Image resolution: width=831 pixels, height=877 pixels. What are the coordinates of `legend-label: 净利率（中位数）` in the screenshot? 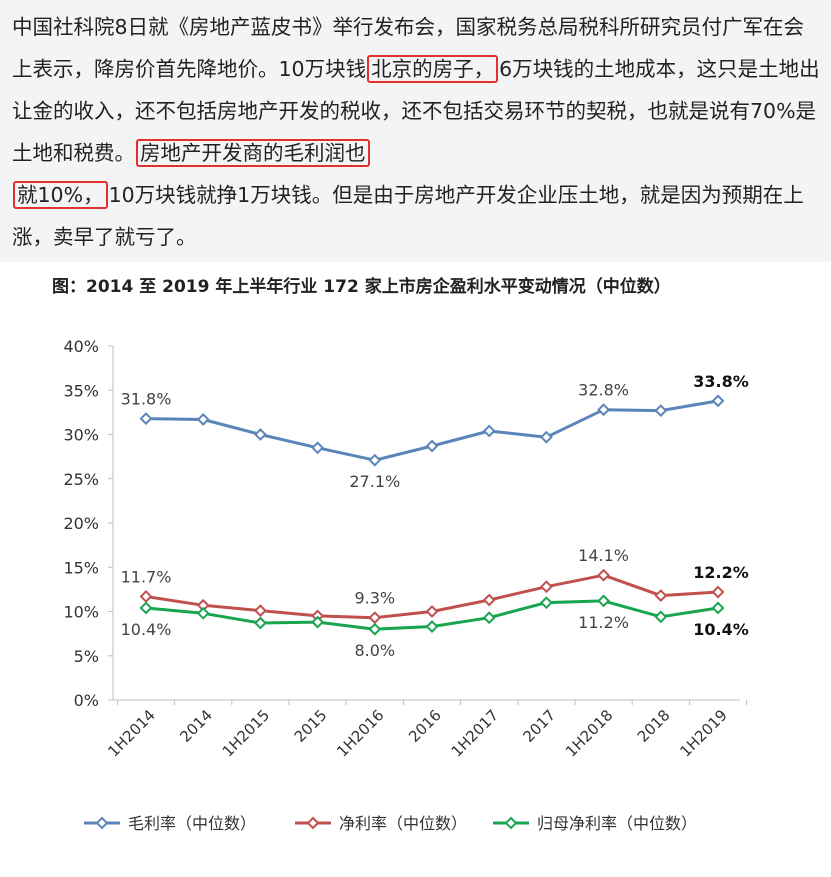 It's located at (403, 823).